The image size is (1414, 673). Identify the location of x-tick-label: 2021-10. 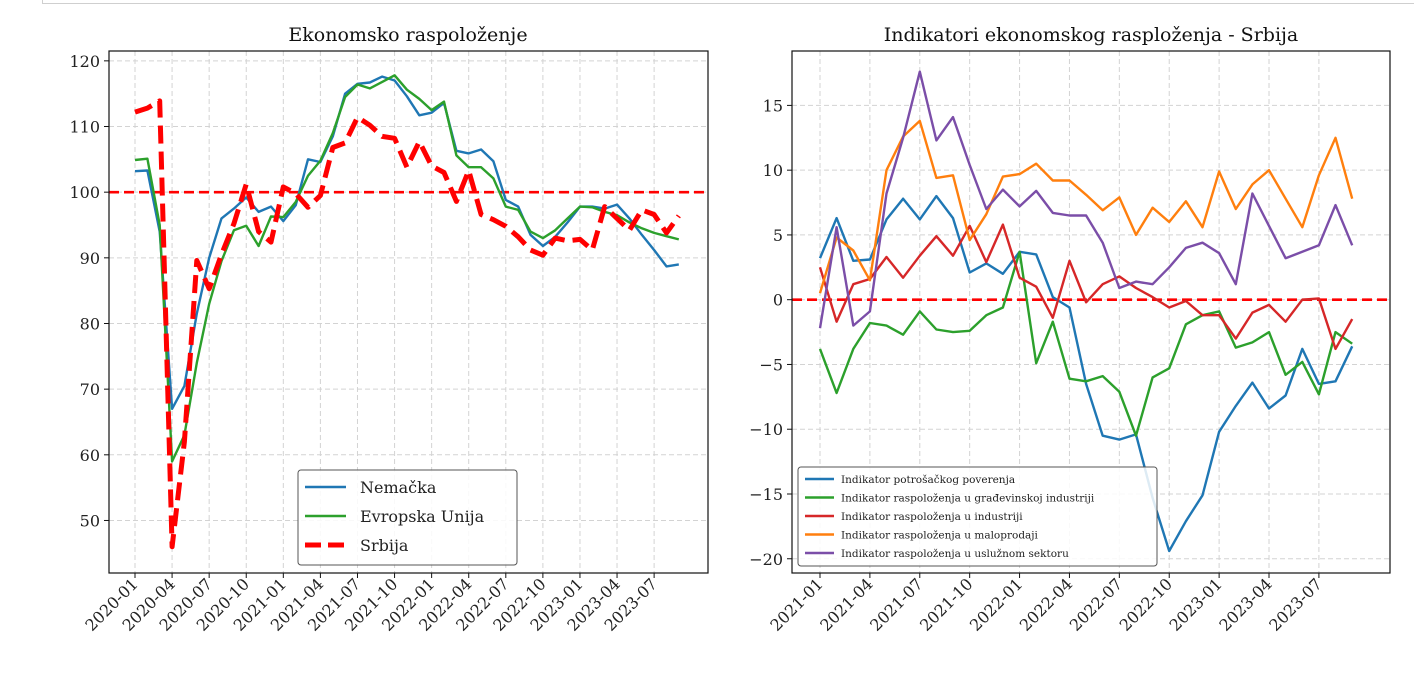
(946, 604).